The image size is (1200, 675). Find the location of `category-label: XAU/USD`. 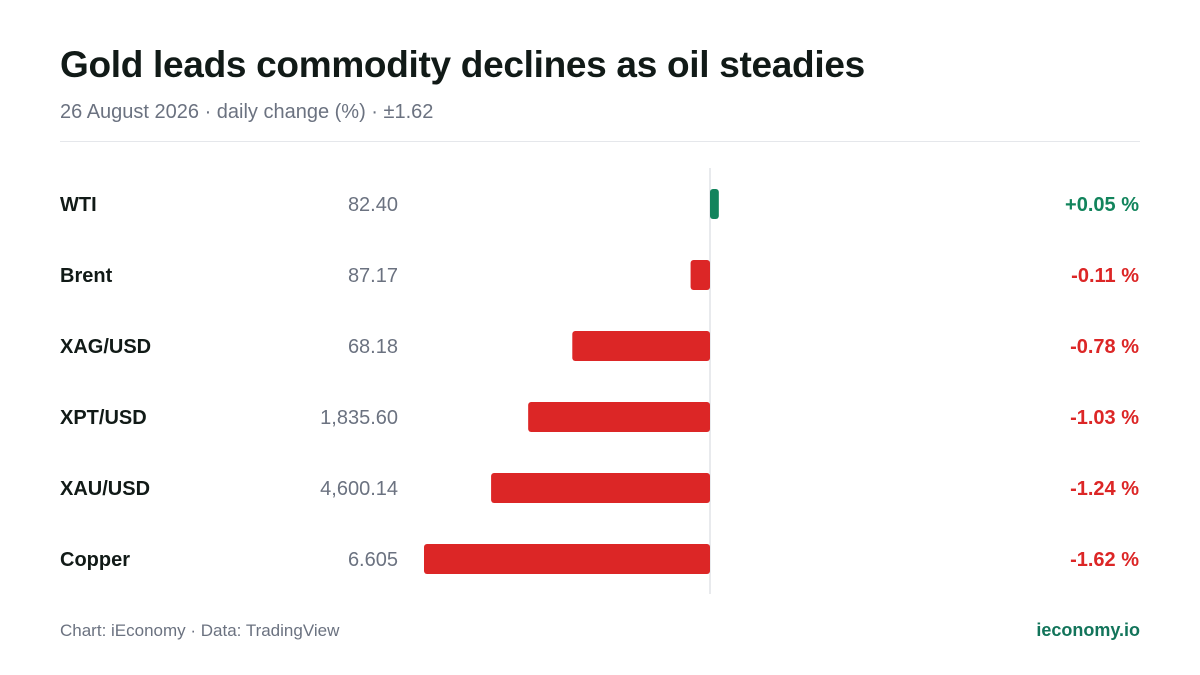

category-label: XAU/USD is located at coordinates (105, 489).